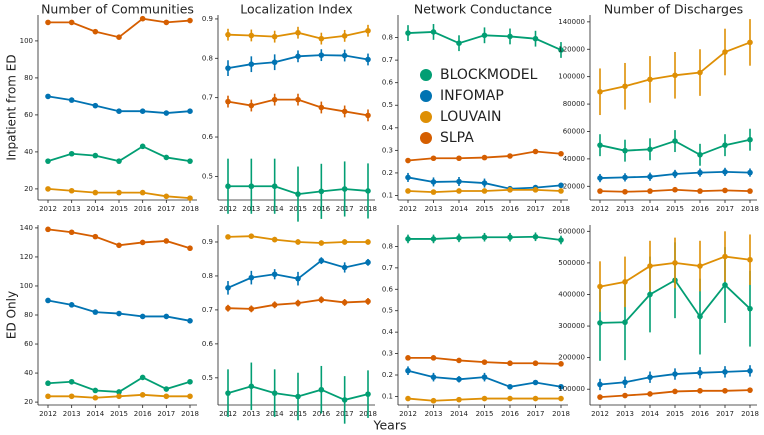  I want to click on y-tick-label: 0.4, so click(388, 332).